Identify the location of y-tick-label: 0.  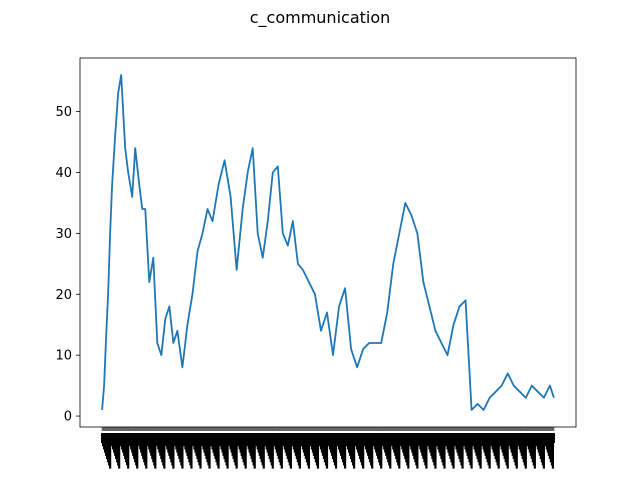
(68, 417).